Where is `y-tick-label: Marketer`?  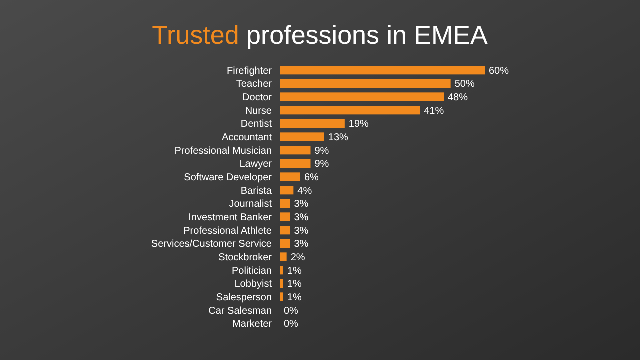 y-tick-label: Marketer is located at coordinates (252, 324).